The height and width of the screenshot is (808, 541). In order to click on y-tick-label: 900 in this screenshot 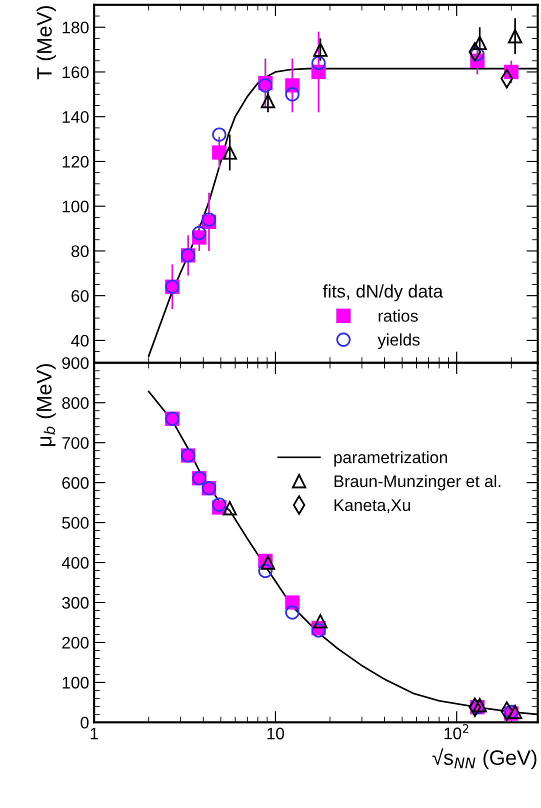, I will do `click(75, 363)`.